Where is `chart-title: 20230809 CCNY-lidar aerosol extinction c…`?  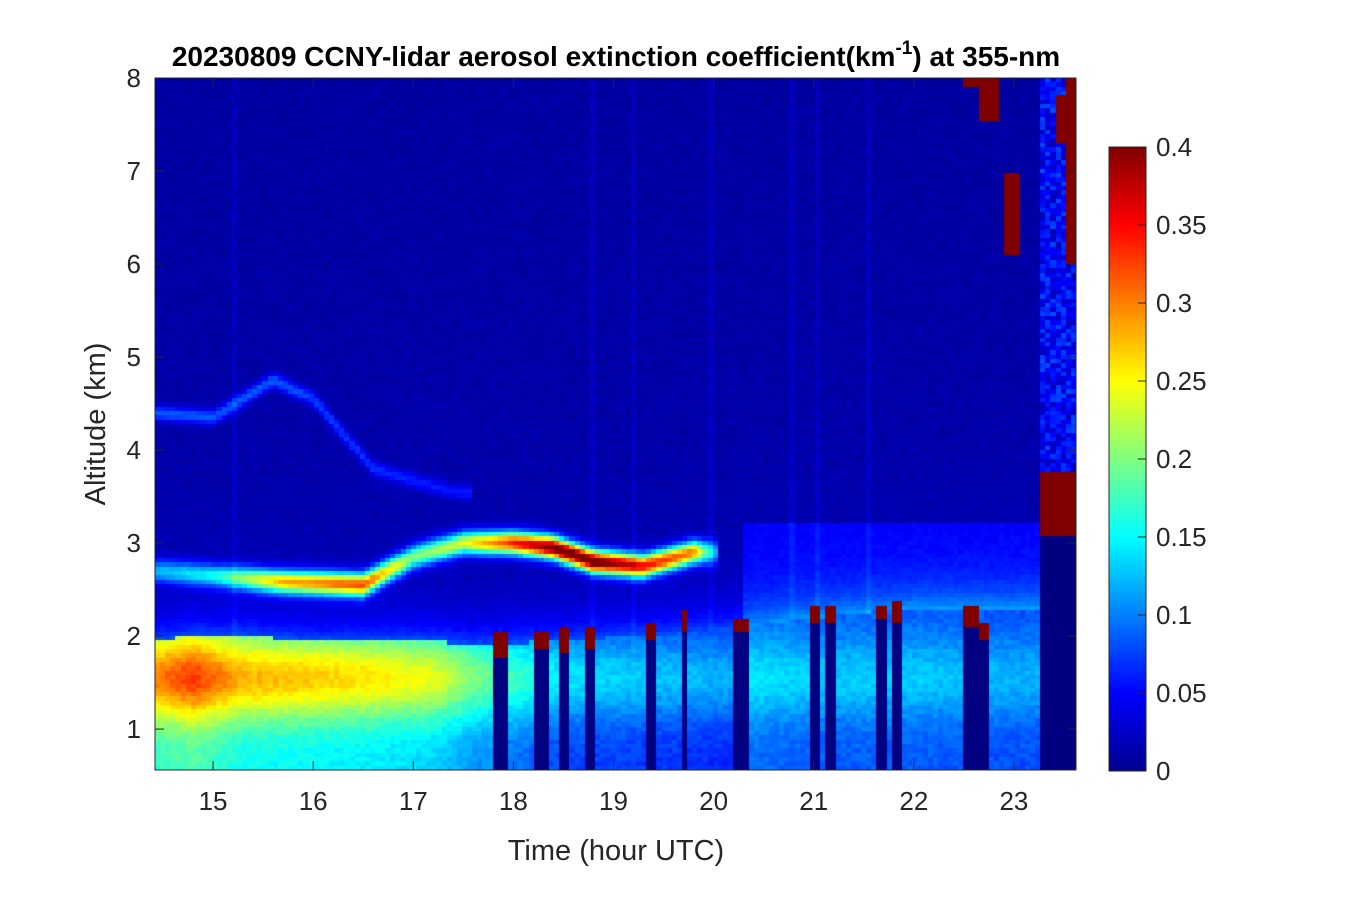
chart-title: 20230809 CCNY-lidar aerosol extinction c… is located at coordinates (616, 55).